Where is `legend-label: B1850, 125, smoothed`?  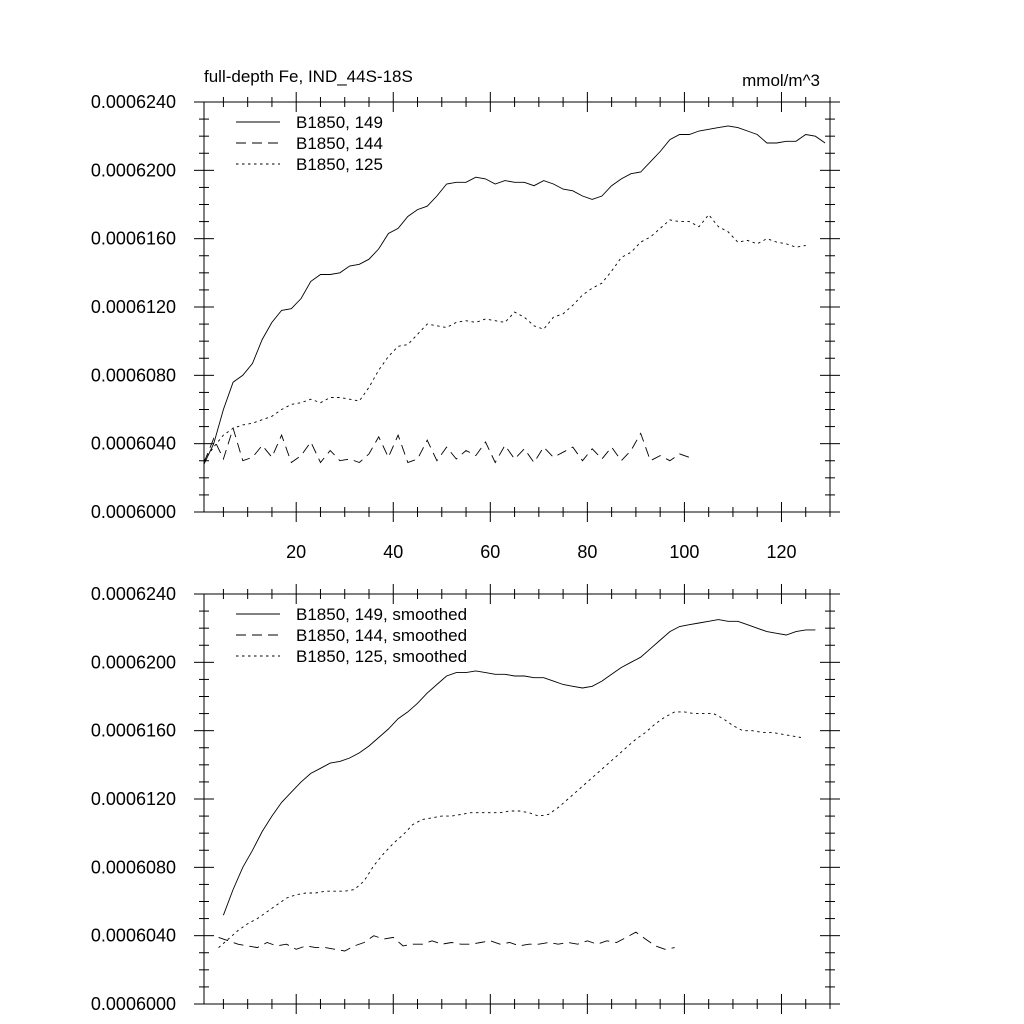
legend-label: B1850, 125, smoothed is located at coordinates (381, 656).